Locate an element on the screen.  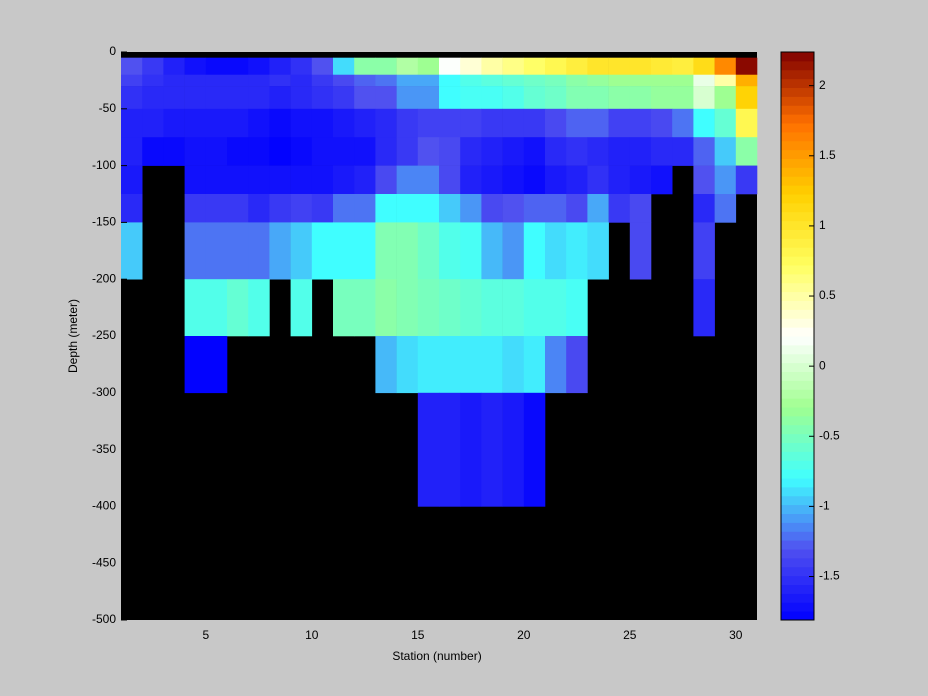
y-tick-label: -300 is located at coordinates (104, 392).